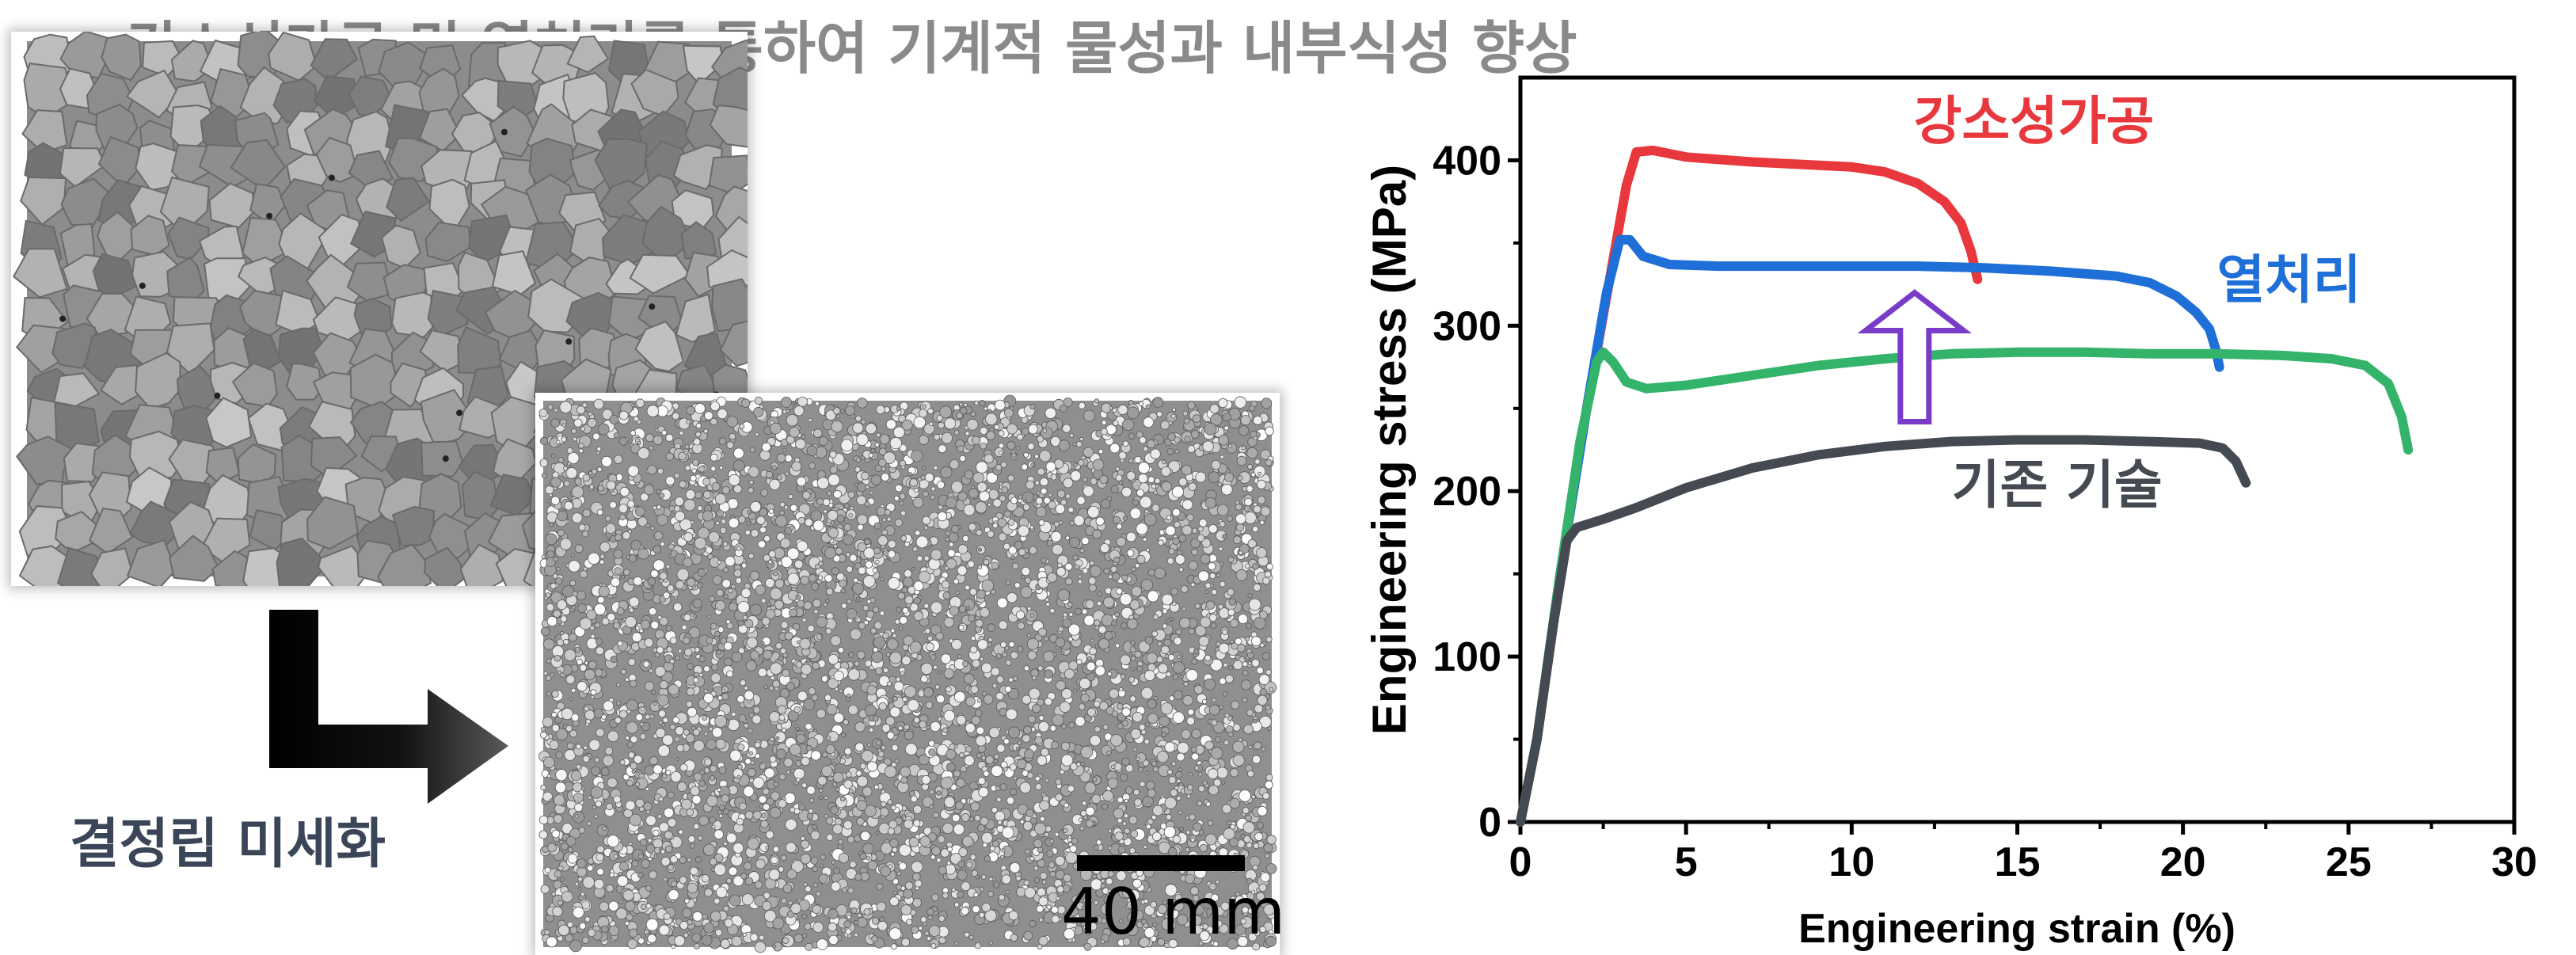  I want to click on y-tick-label: 0, so click(1489, 823).